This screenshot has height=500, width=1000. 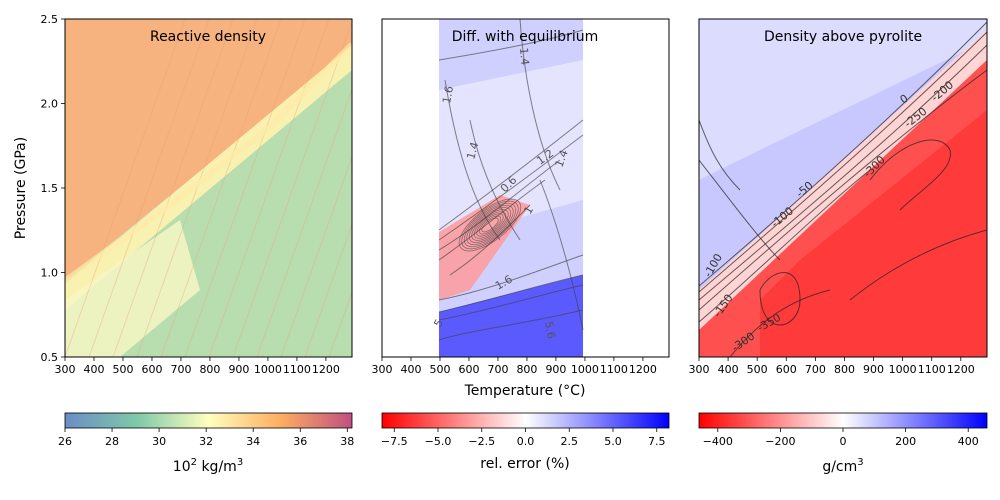 What do you see at coordinates (50, 357) in the screenshot?
I see `y-tick-label: 0.5` at bounding box center [50, 357].